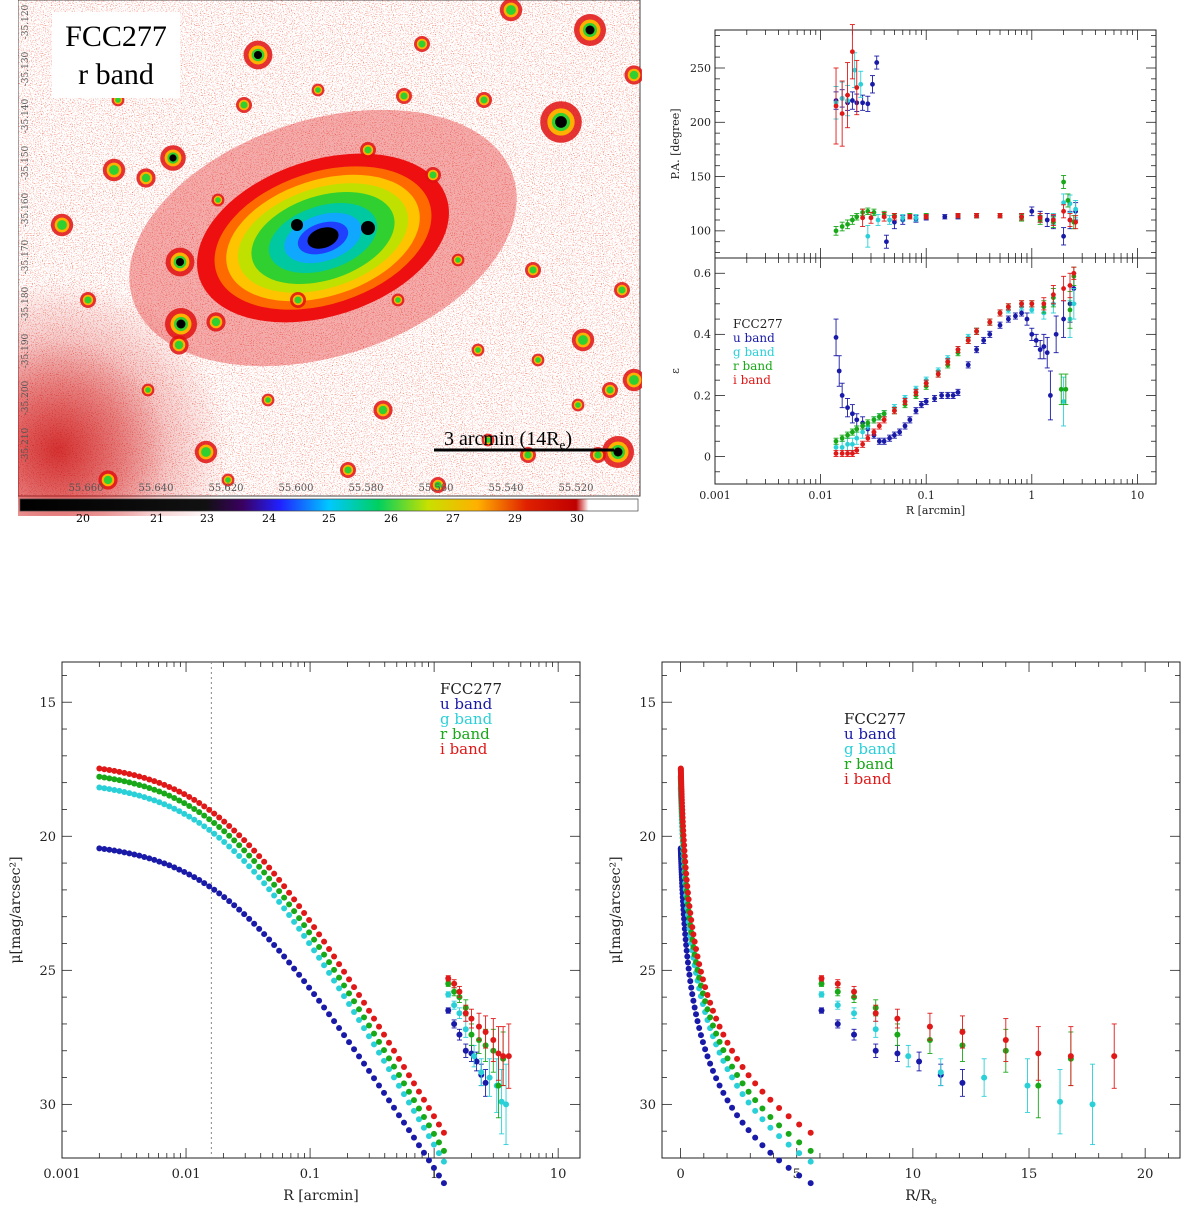 This screenshot has height=1221, width=1200. What do you see at coordinates (820, 495) in the screenshot?
I see `x-tick-label: 0.01` at bounding box center [820, 495].